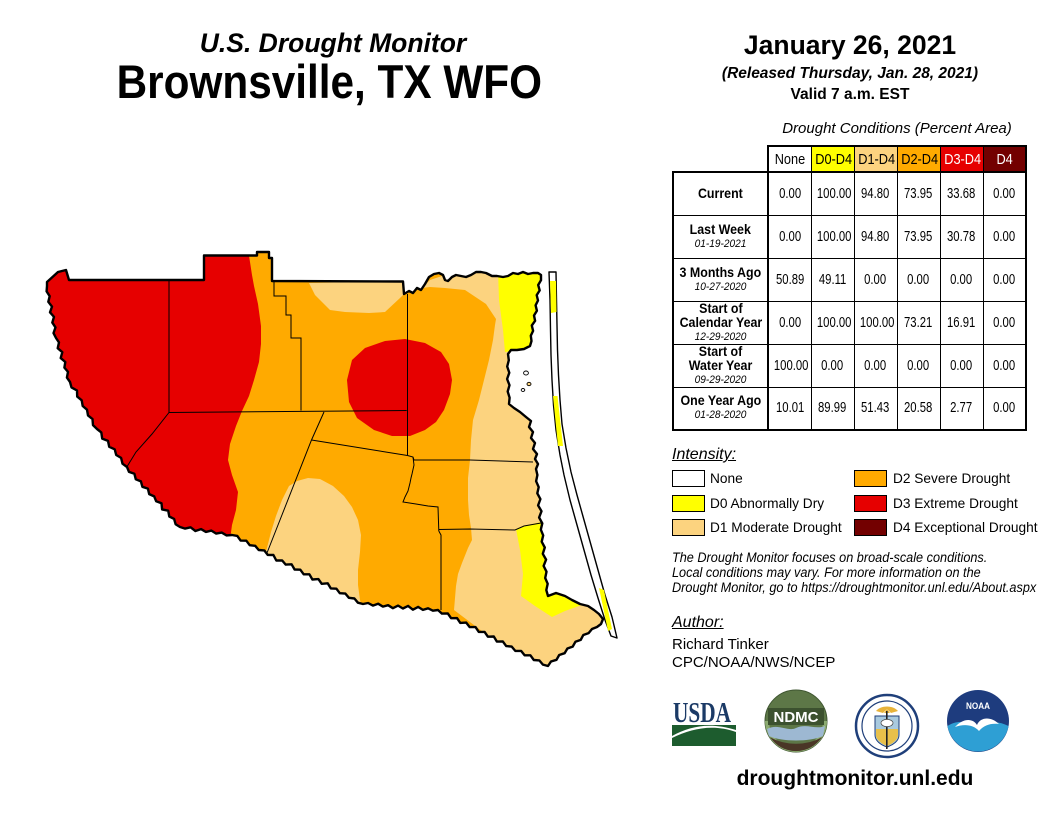 The width and height of the screenshot is (1056, 816). Describe the element at coordinates (978, 706) in the screenshot. I see `svg-text: NOAA` at that location.